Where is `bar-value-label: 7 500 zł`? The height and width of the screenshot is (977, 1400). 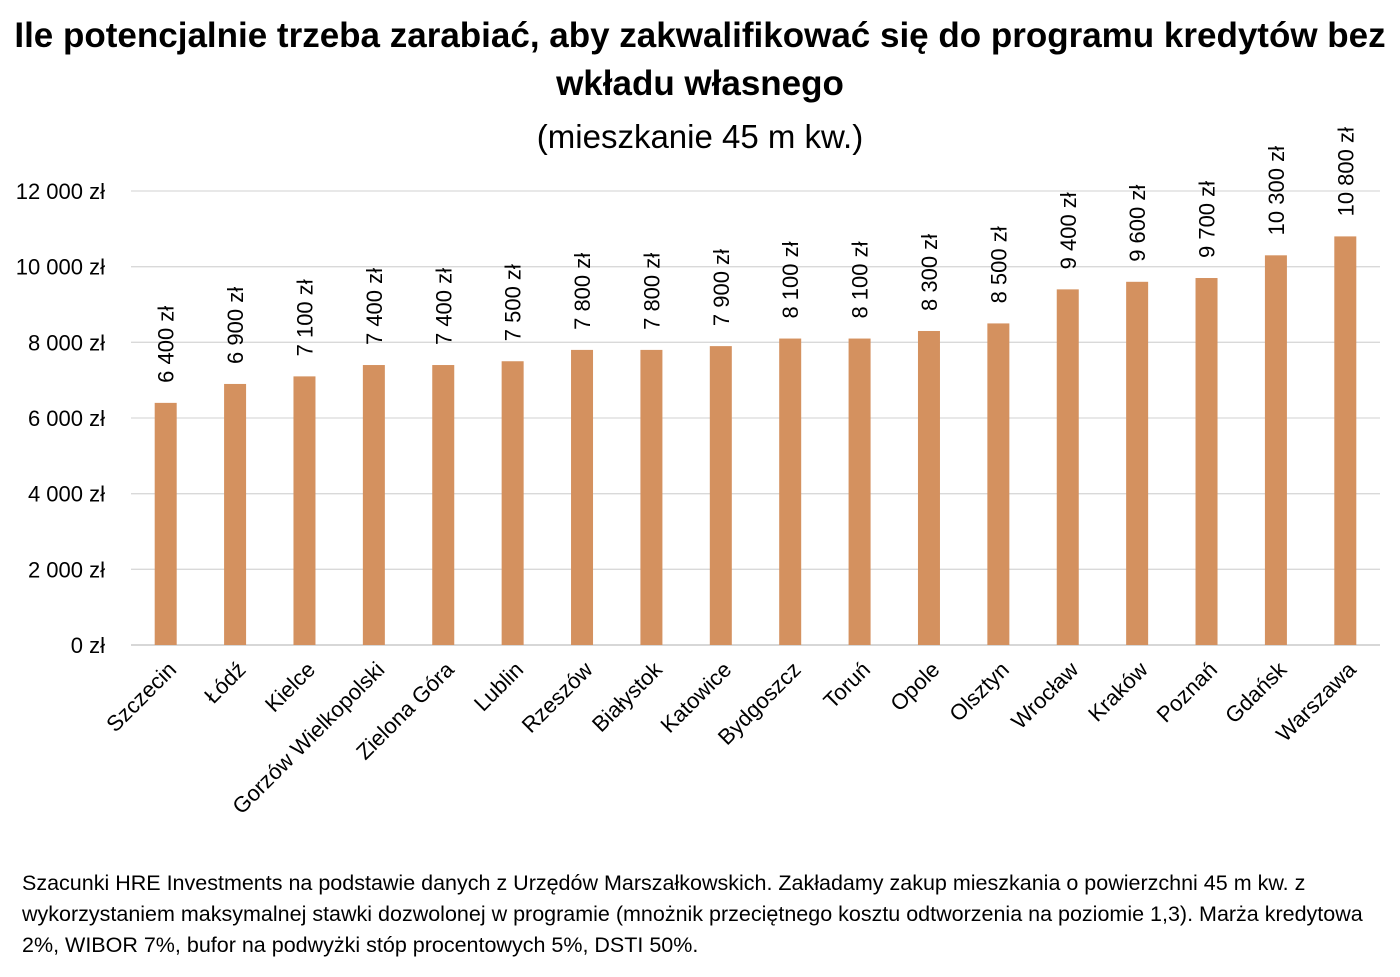
bar-value-label: 7 500 zł is located at coordinates (513, 302).